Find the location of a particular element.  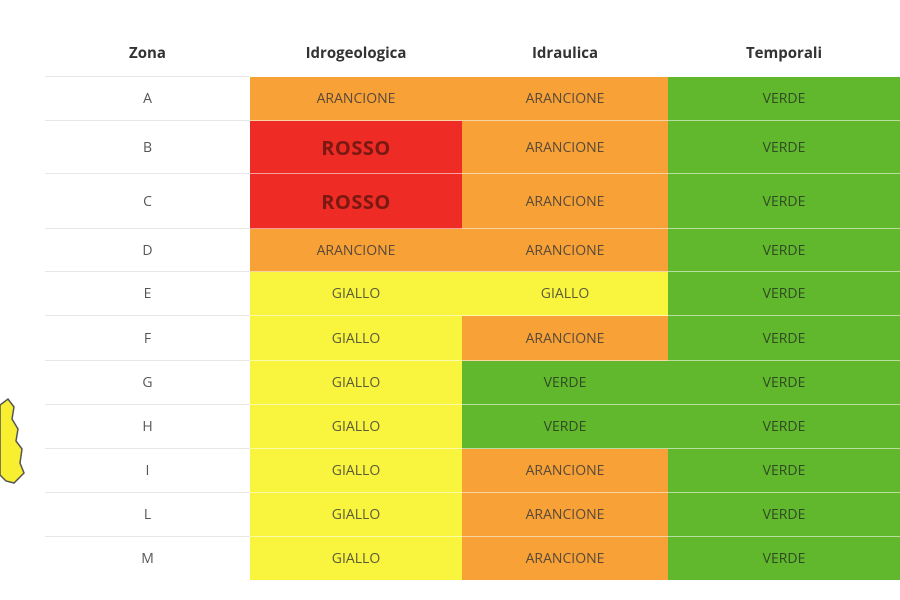

table-row: M GIALLO ARANCIONE VERDE is located at coordinates (472, 558).